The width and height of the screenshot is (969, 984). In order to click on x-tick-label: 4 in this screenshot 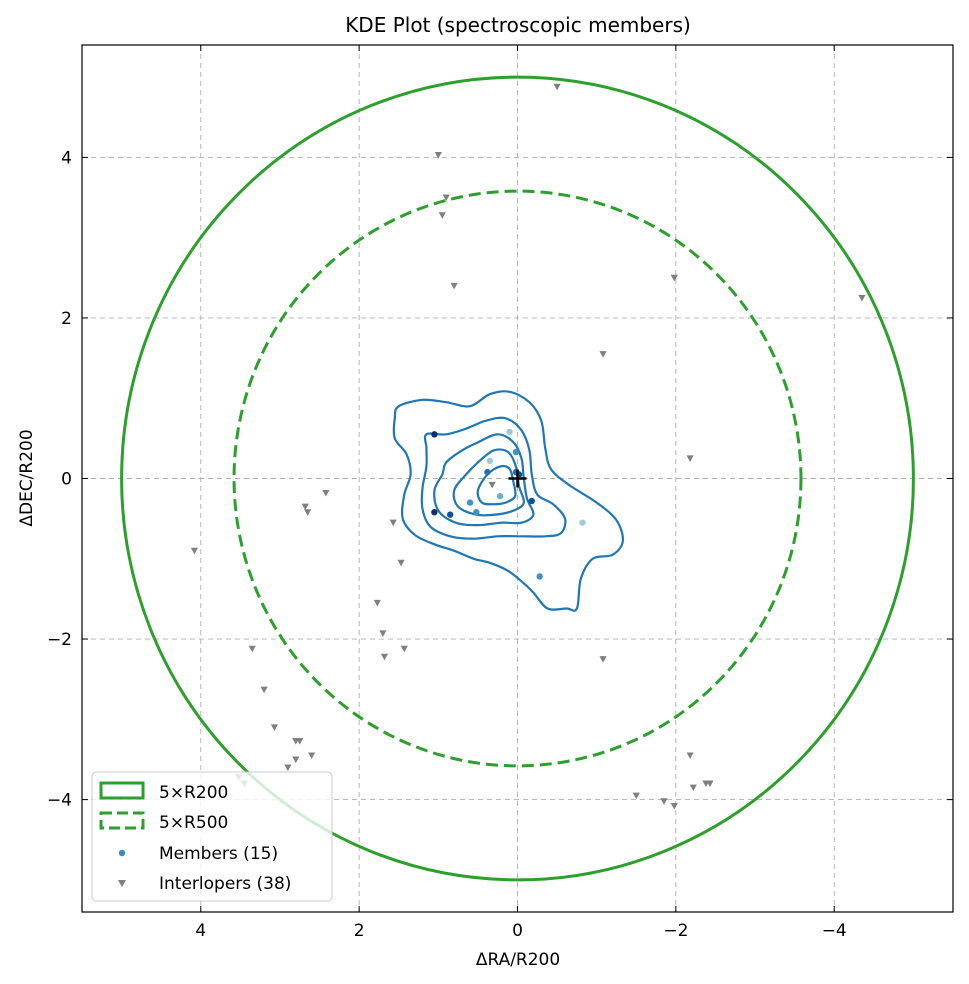, I will do `click(200, 931)`.